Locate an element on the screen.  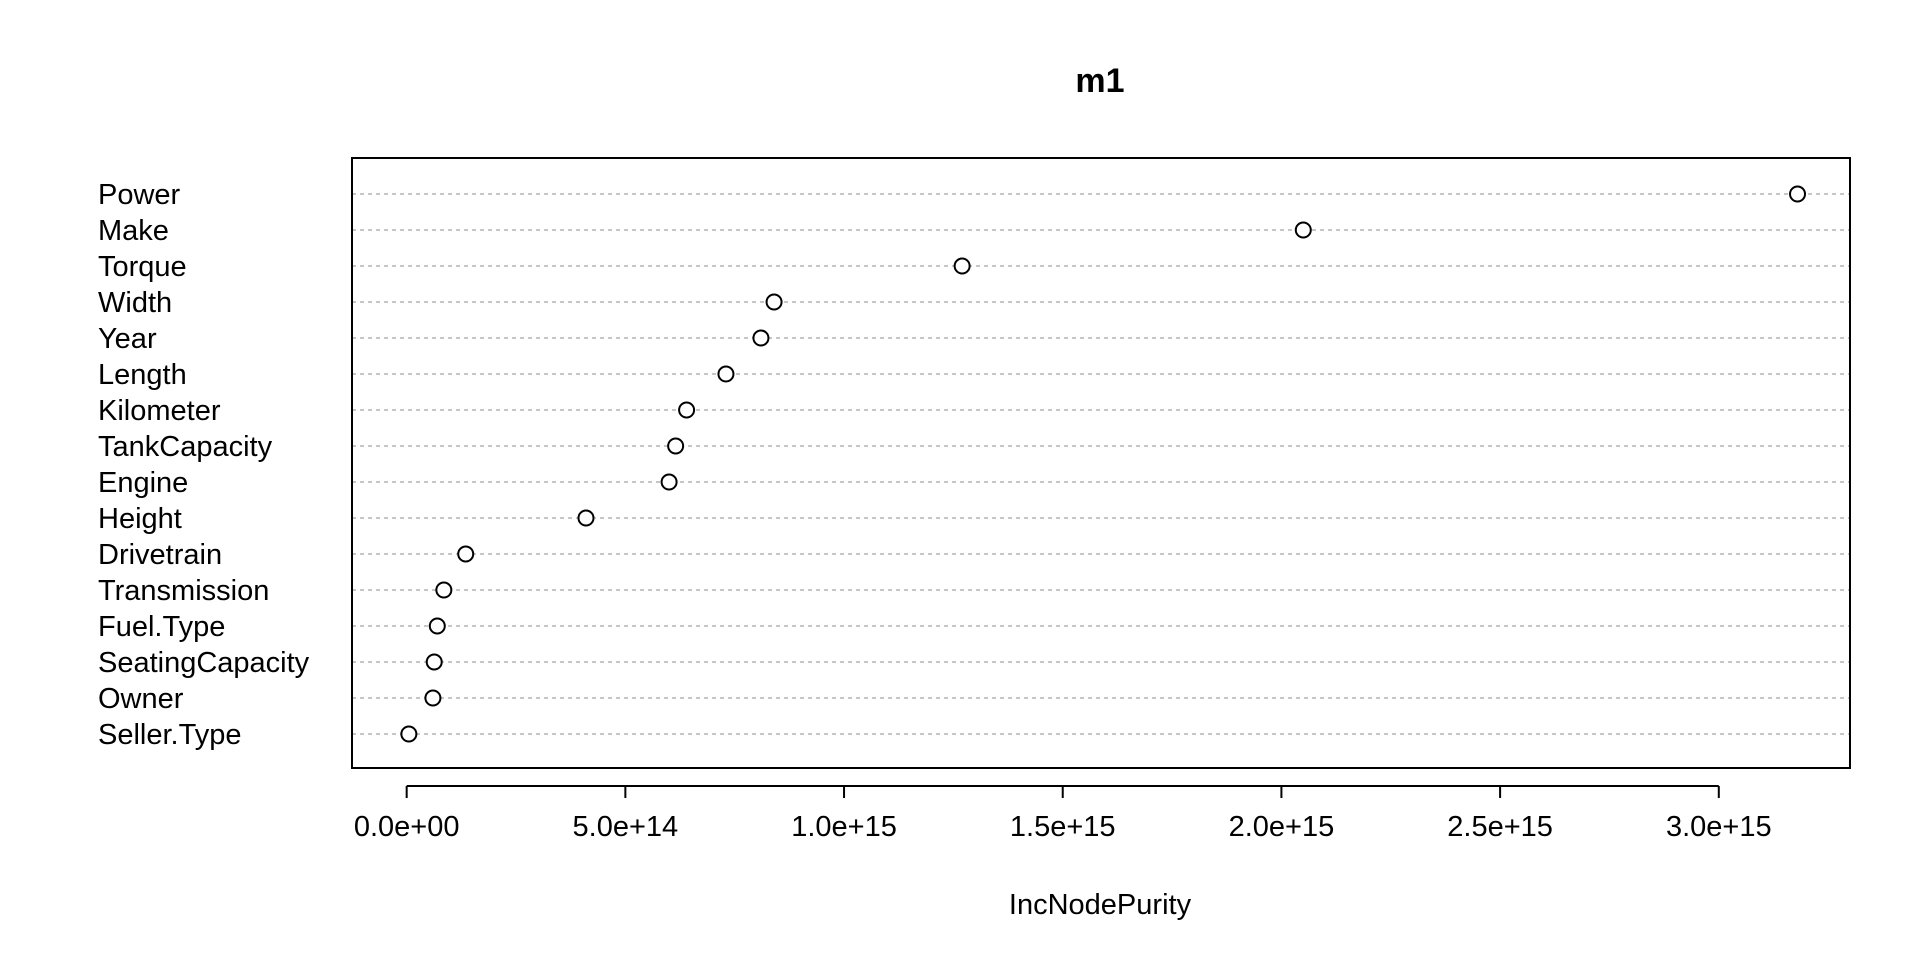
x-tick-label: 2.0e+15 is located at coordinates (1282, 827).